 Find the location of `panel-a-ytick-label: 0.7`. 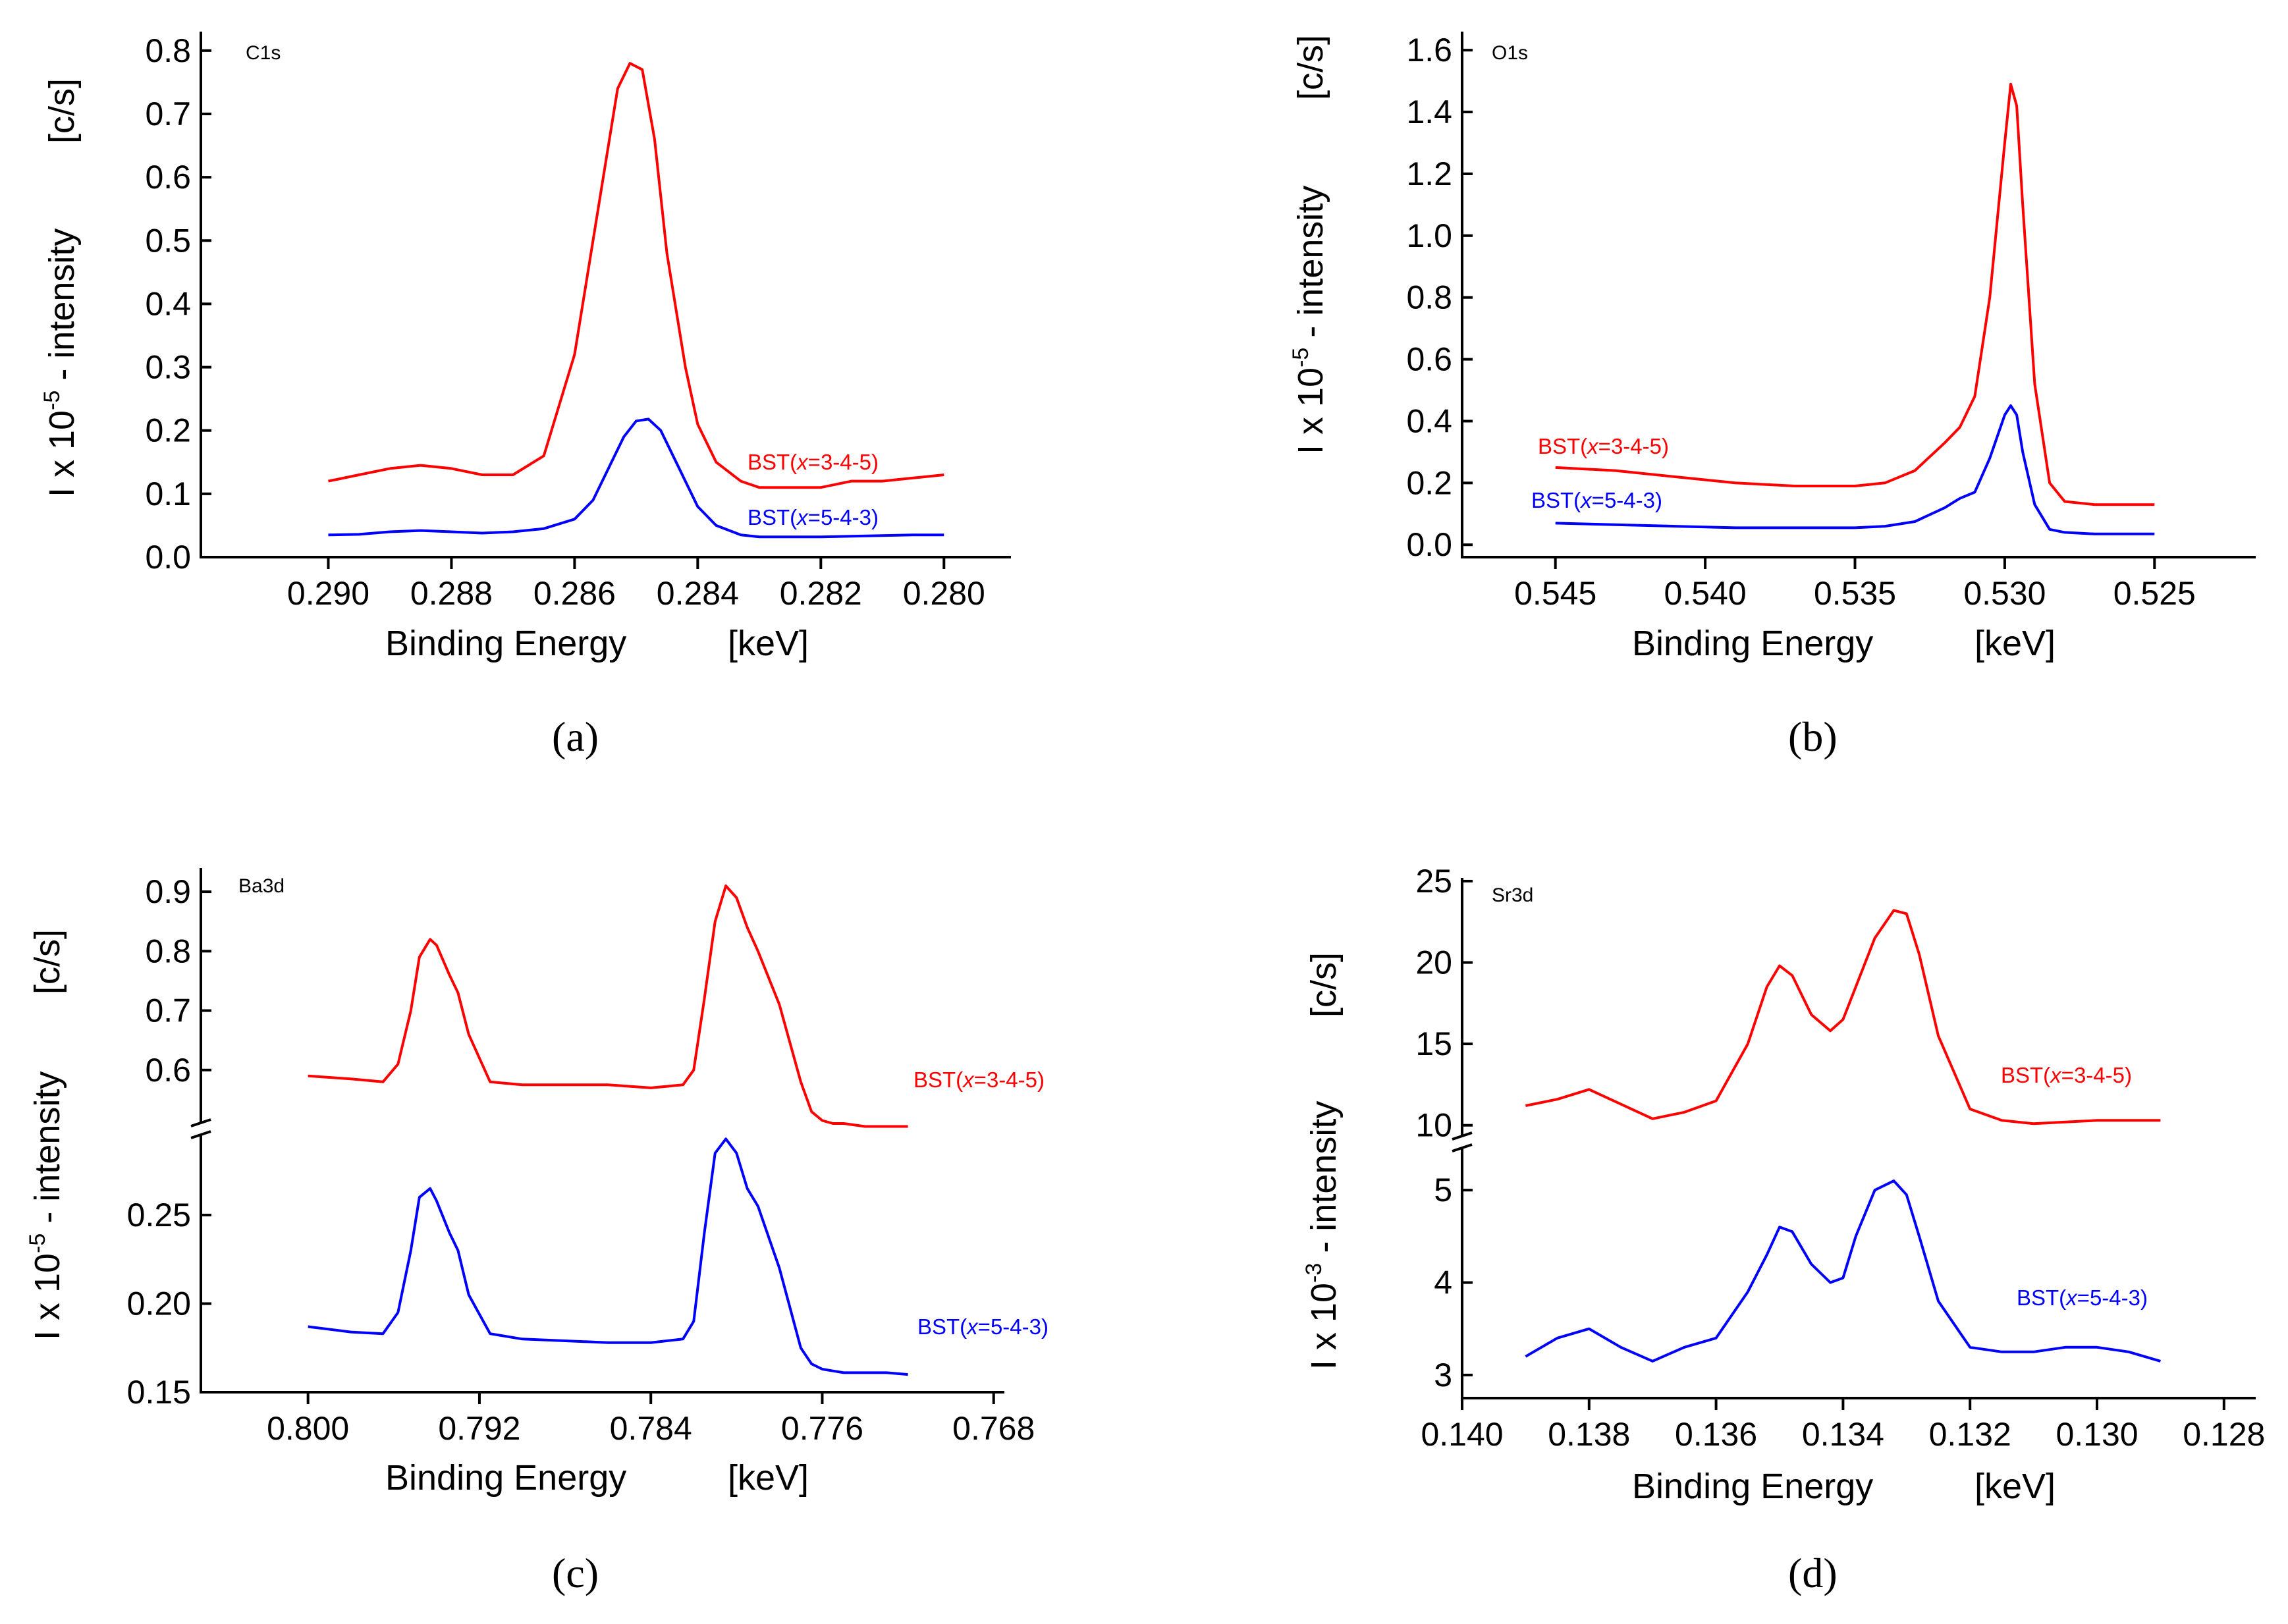

panel-a-ytick-label: 0.7 is located at coordinates (168, 113).